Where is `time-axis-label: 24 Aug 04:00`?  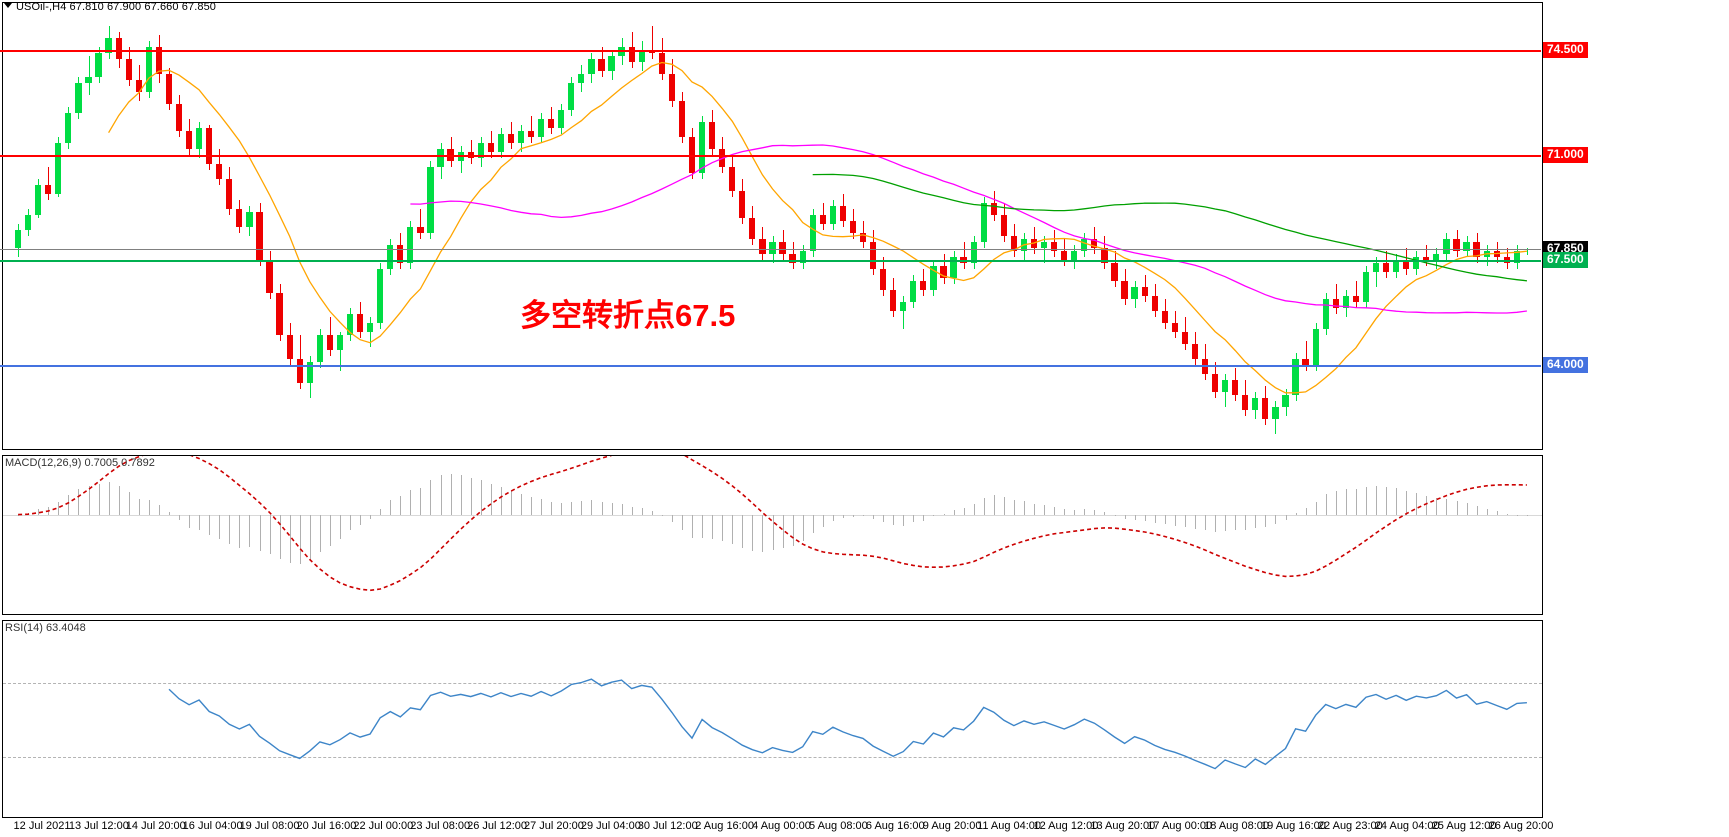
time-axis-label: 24 Aug 04:00 is located at coordinates (1407, 826).